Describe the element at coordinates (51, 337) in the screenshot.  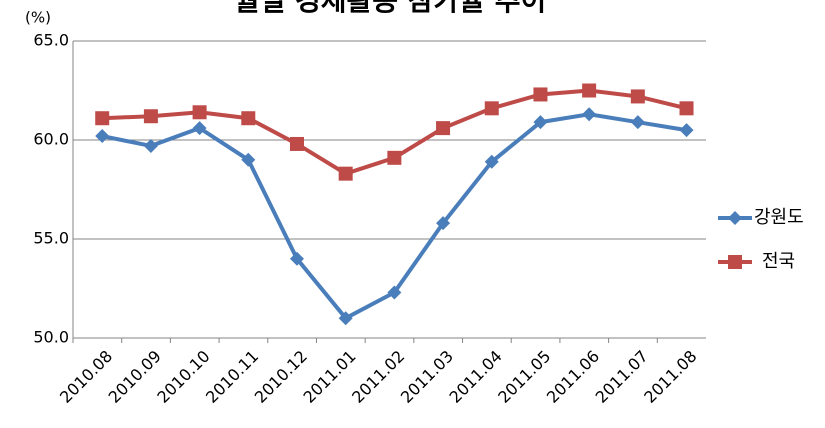
I see `y-tick-label: 50.0` at that location.